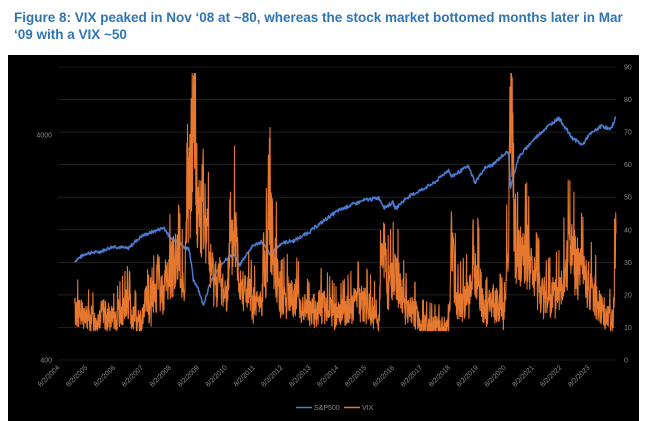  I want to click on x-axis-tick-label: 8/2/2017, so click(412, 376).